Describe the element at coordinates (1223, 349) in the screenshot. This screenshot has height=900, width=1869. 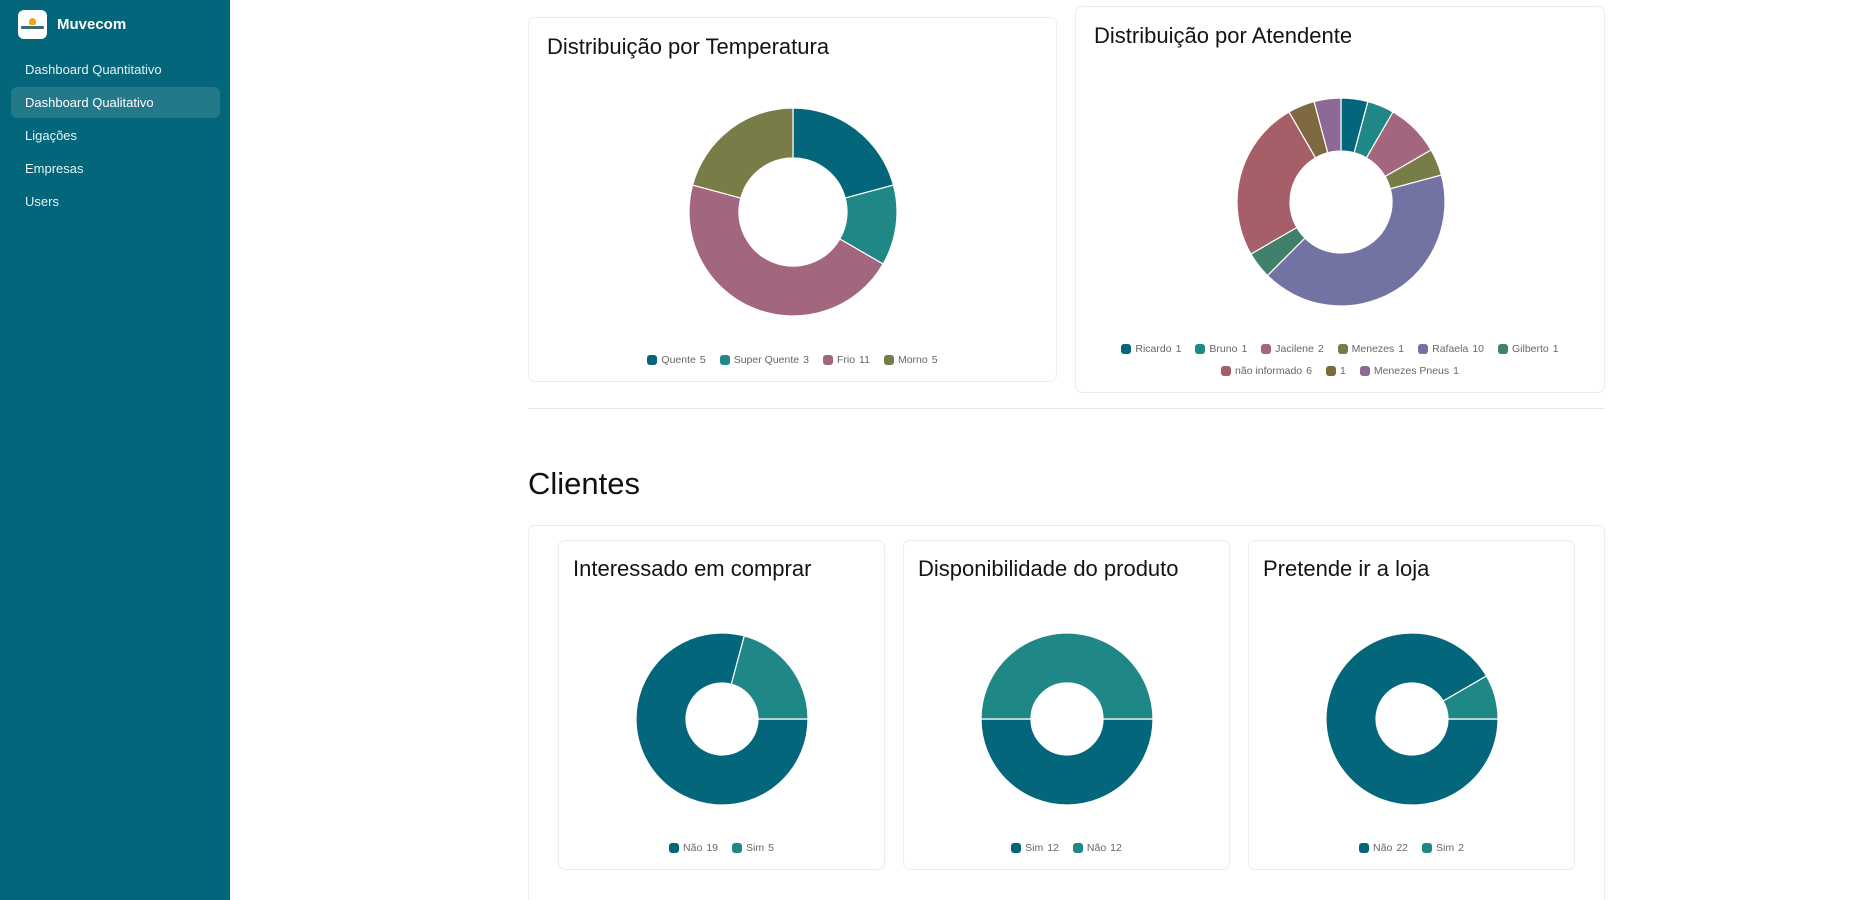
I see `legend-label: Bruno` at that location.